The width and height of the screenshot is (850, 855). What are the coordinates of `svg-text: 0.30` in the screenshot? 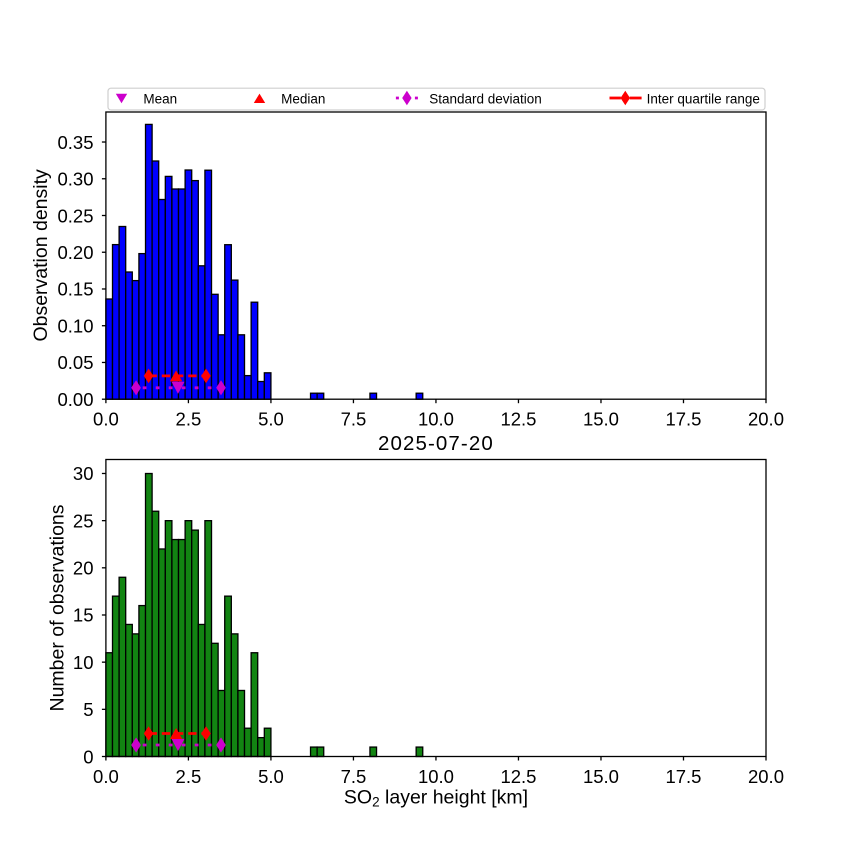 It's located at (75, 179).